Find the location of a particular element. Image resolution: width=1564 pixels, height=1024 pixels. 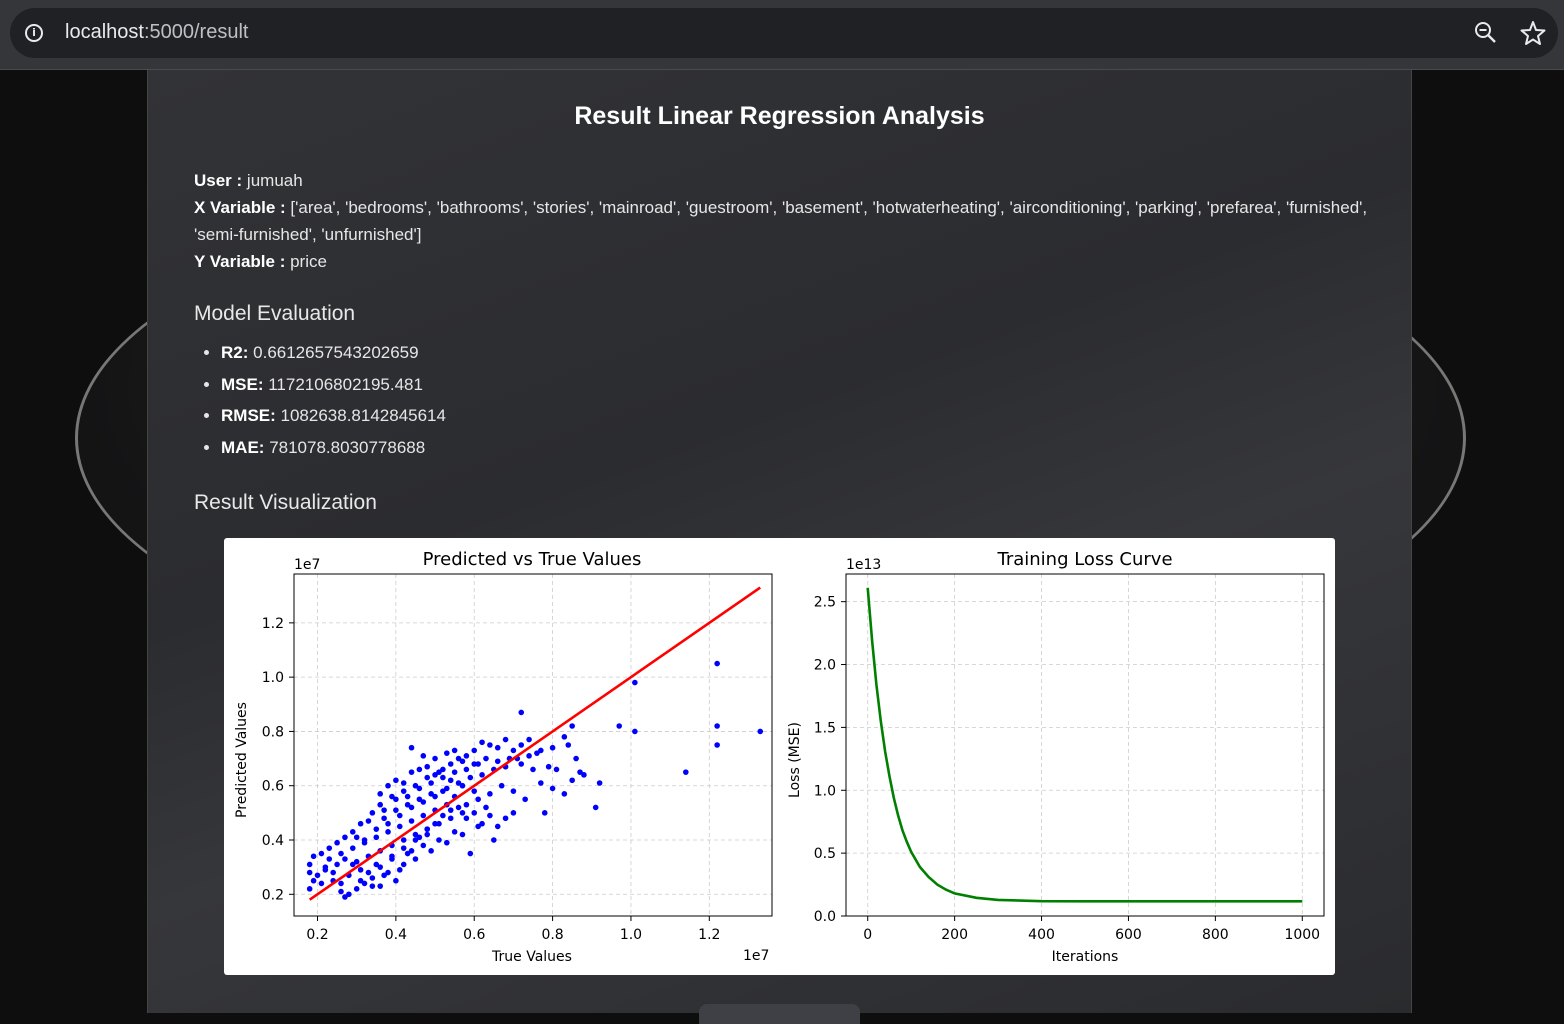

loss-line is located at coordinates (1084, 745).